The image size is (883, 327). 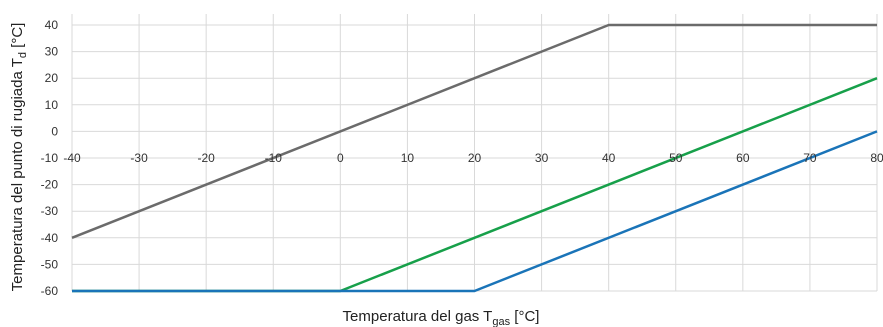 I want to click on x-tick-label: 50, so click(x=676, y=158).